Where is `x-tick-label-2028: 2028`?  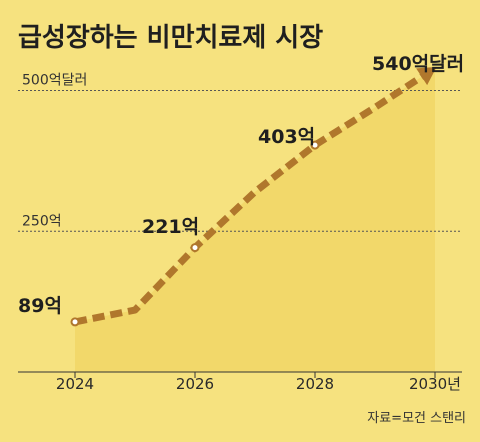 x-tick-label-2028: 2028 is located at coordinates (315, 384).